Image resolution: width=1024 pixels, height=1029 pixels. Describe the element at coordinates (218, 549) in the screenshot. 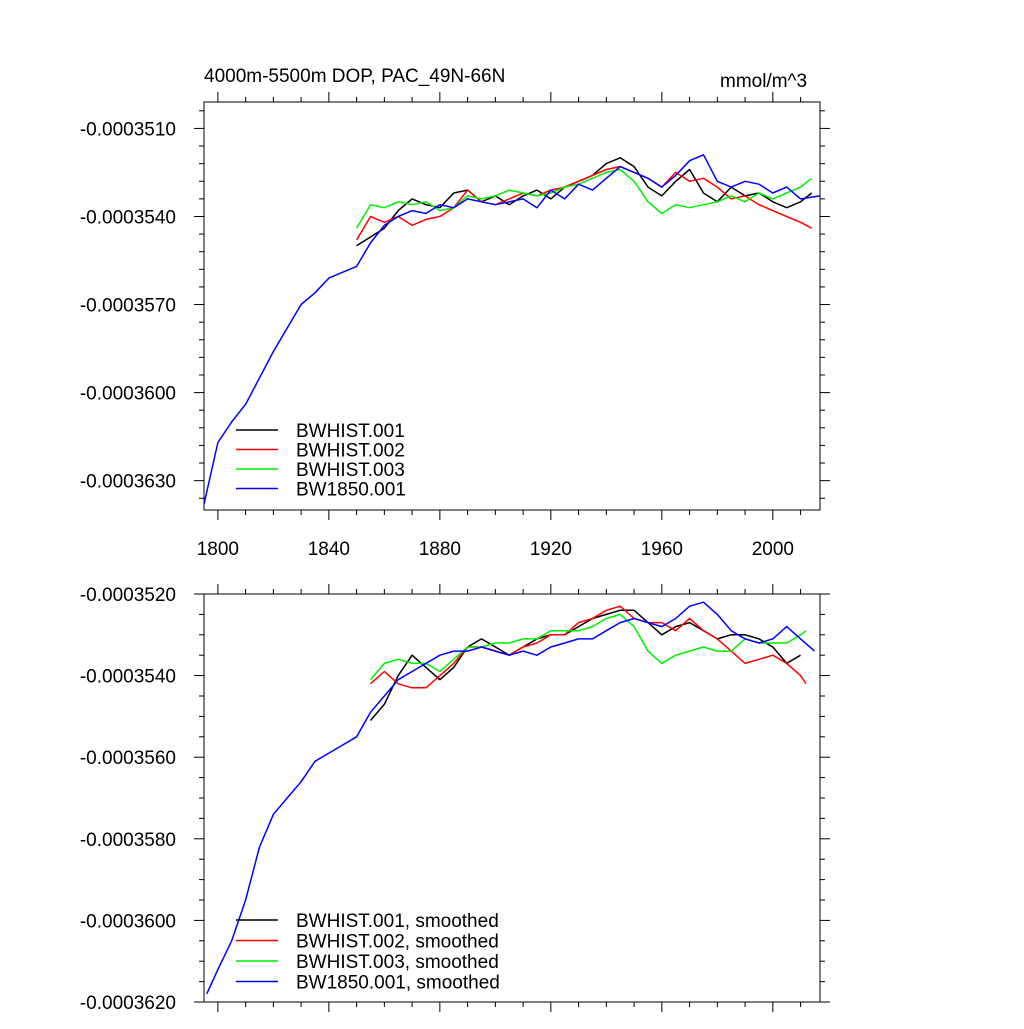

I see `x-tick-label: 1800` at that location.